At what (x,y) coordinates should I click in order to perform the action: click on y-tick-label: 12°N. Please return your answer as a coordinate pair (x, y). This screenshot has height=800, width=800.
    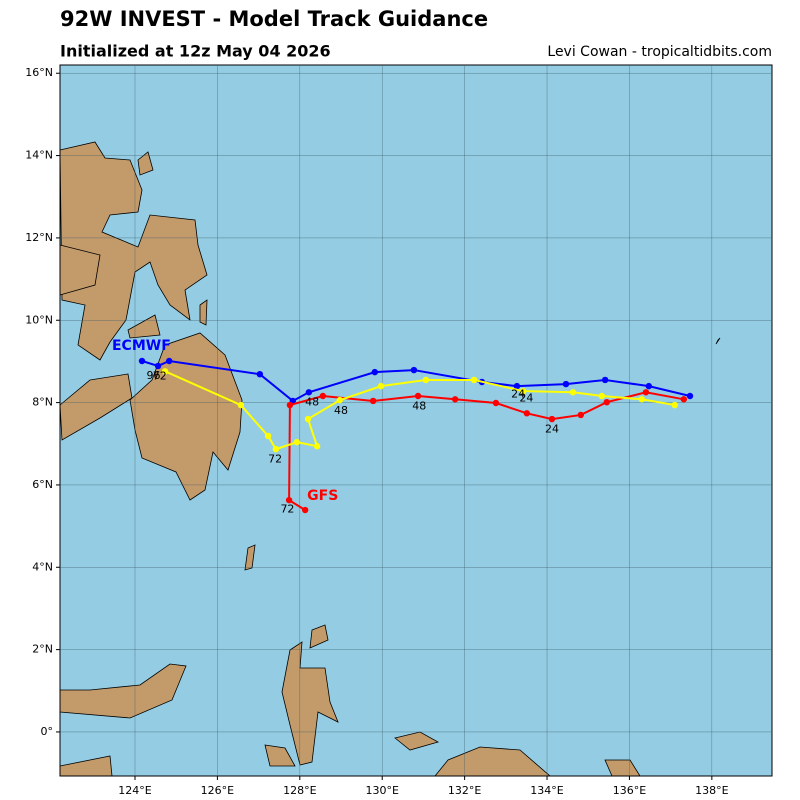
    Looking at the image, I should click on (39, 237).